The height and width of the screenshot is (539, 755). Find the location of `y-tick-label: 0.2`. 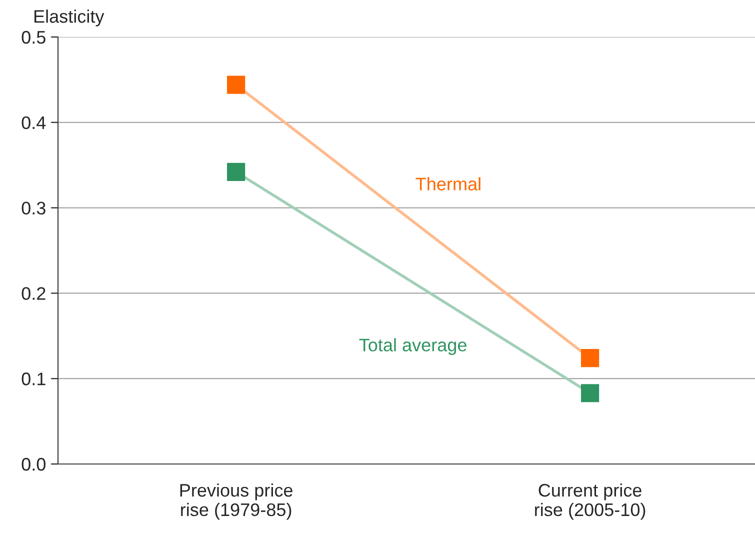

y-tick-label: 0.2 is located at coordinates (34, 293).